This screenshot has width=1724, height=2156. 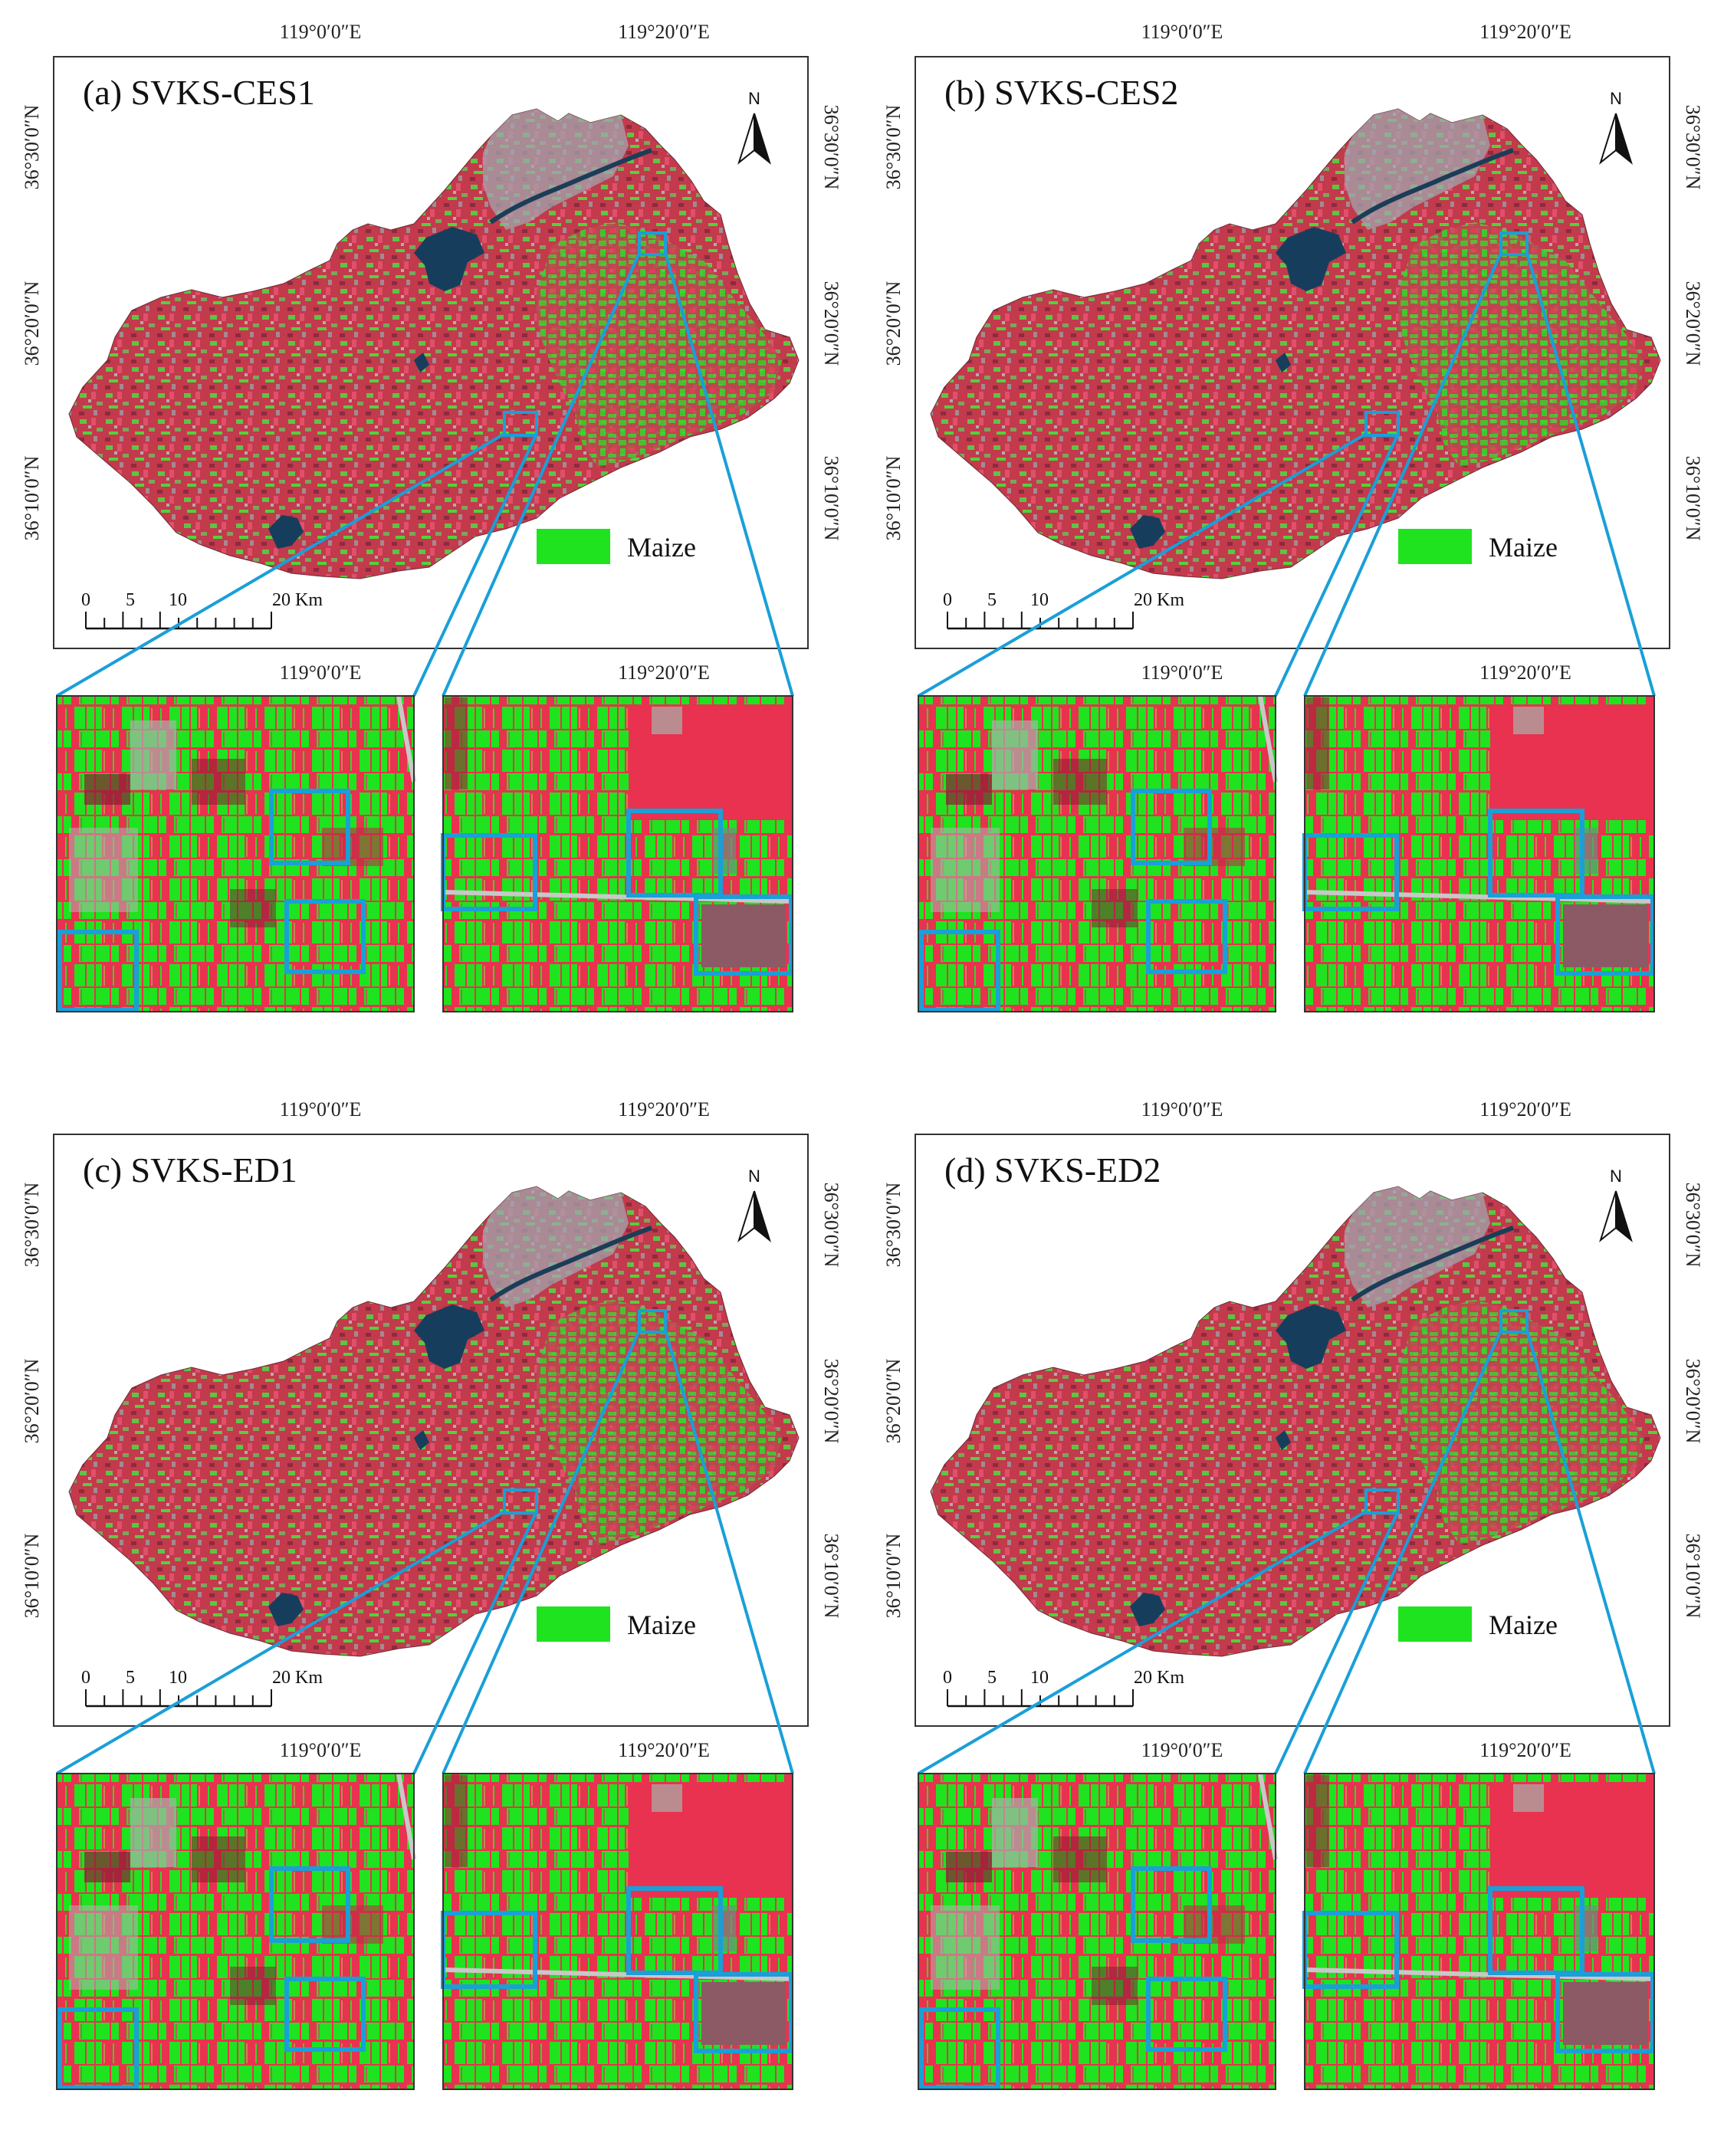 What do you see at coordinates (199, 93) in the screenshot?
I see `panel-title-a: (a) SVKS-CES1` at bounding box center [199, 93].